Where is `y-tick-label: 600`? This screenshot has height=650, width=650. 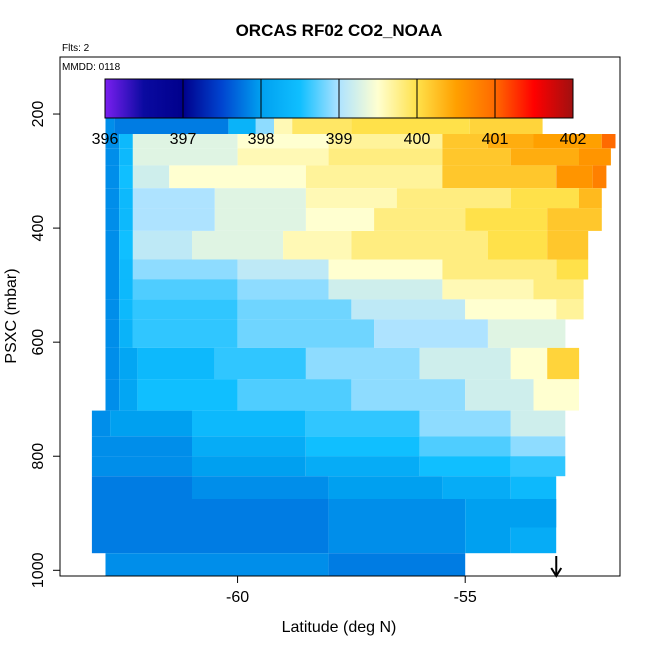 y-tick-label: 600 is located at coordinates (38, 342).